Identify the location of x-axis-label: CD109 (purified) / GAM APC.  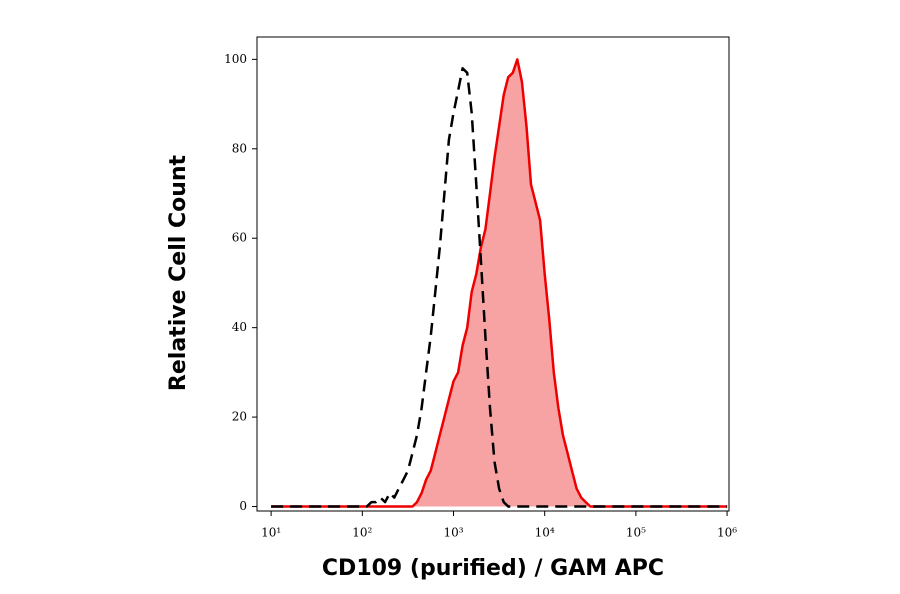
(493, 568).